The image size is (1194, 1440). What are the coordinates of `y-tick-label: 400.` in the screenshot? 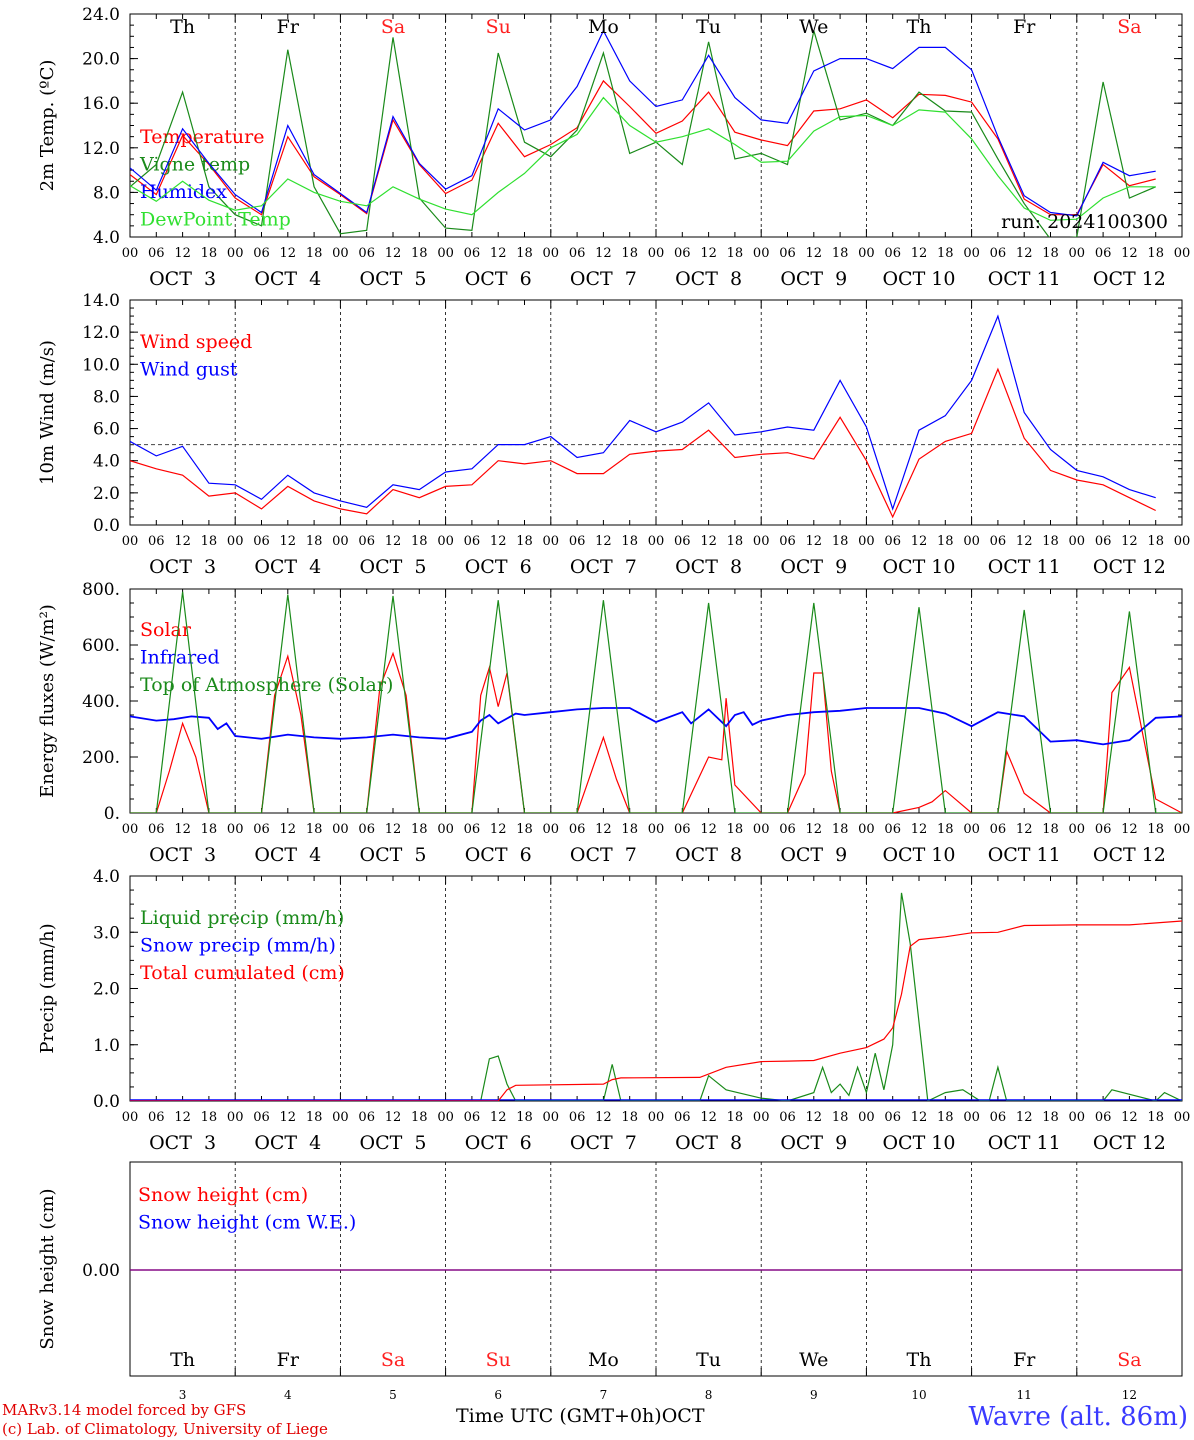 It's located at (101, 702).